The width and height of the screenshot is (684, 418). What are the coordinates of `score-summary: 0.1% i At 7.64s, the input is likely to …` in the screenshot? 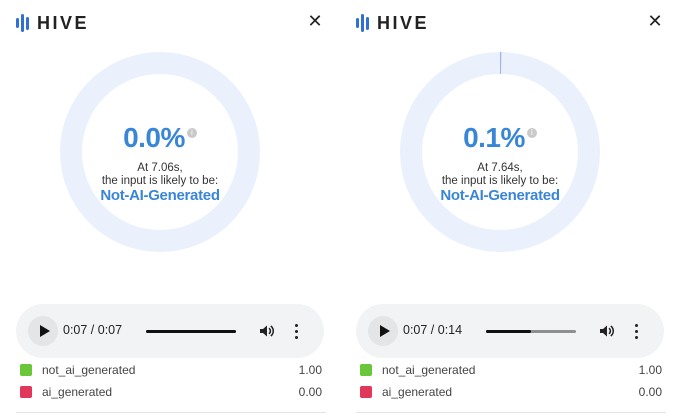 It's located at (500, 152).